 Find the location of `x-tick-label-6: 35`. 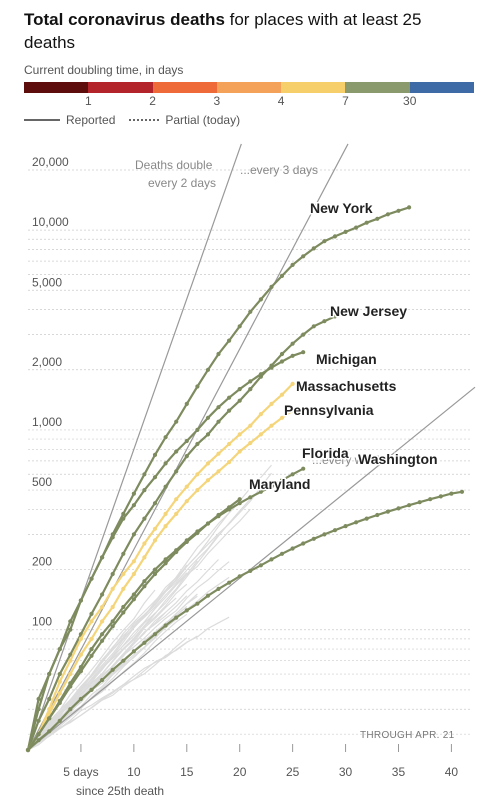

x-tick-label-6: 35 is located at coordinates (399, 772).